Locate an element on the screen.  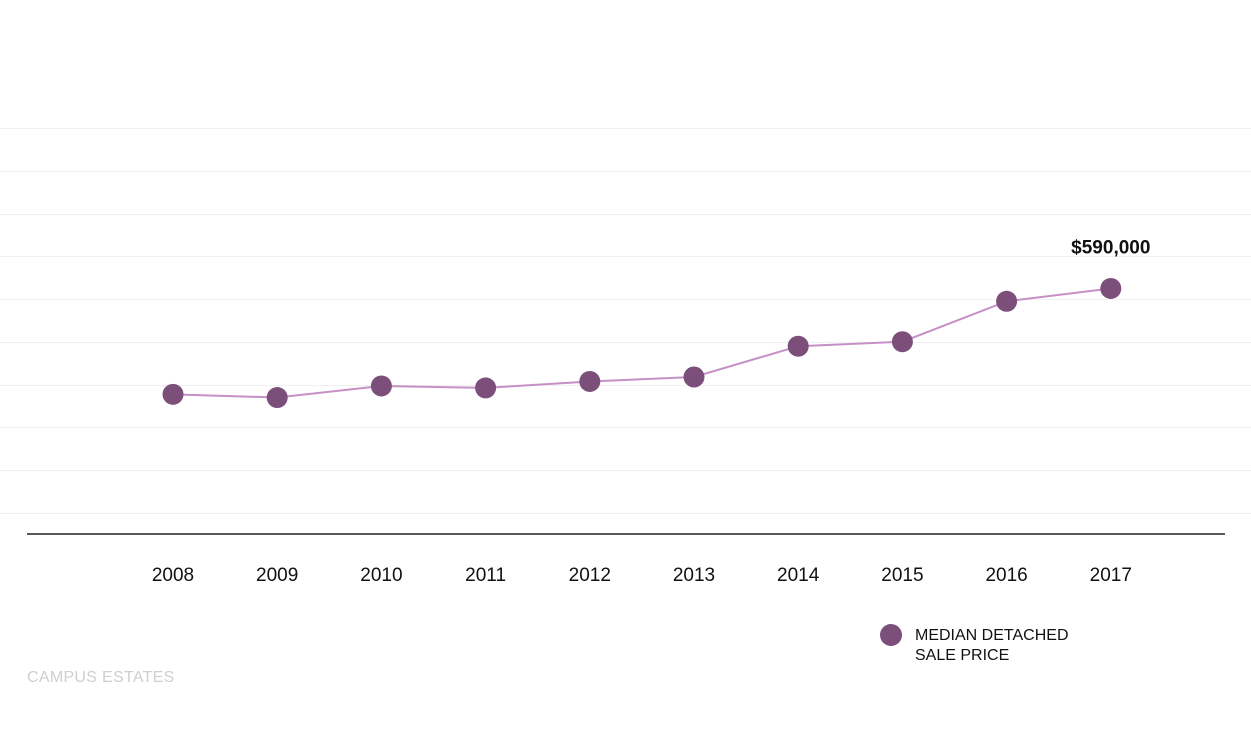
data-point-2014 is located at coordinates (798, 346).